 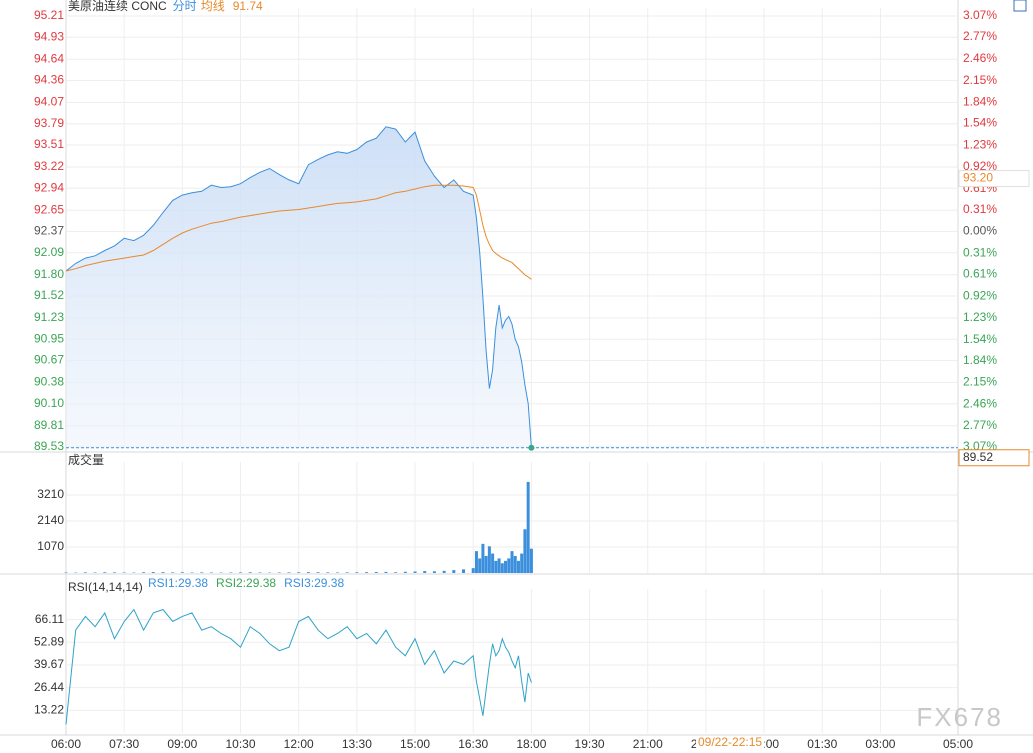 What do you see at coordinates (49, 382) in the screenshot?
I see `y-tick-label: 90.38` at bounding box center [49, 382].